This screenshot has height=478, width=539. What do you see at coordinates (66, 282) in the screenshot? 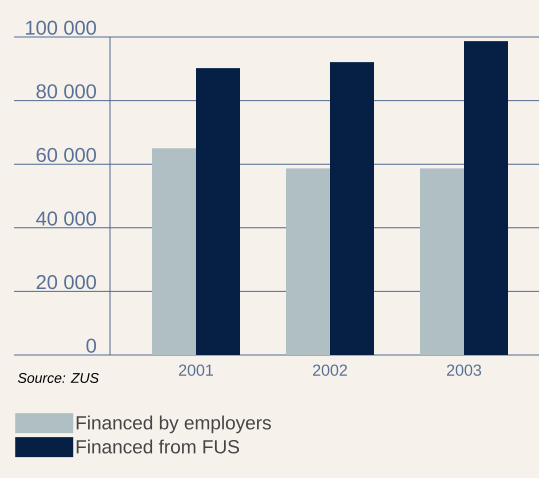
I see `y-tick-label: 20 000` at bounding box center [66, 282].